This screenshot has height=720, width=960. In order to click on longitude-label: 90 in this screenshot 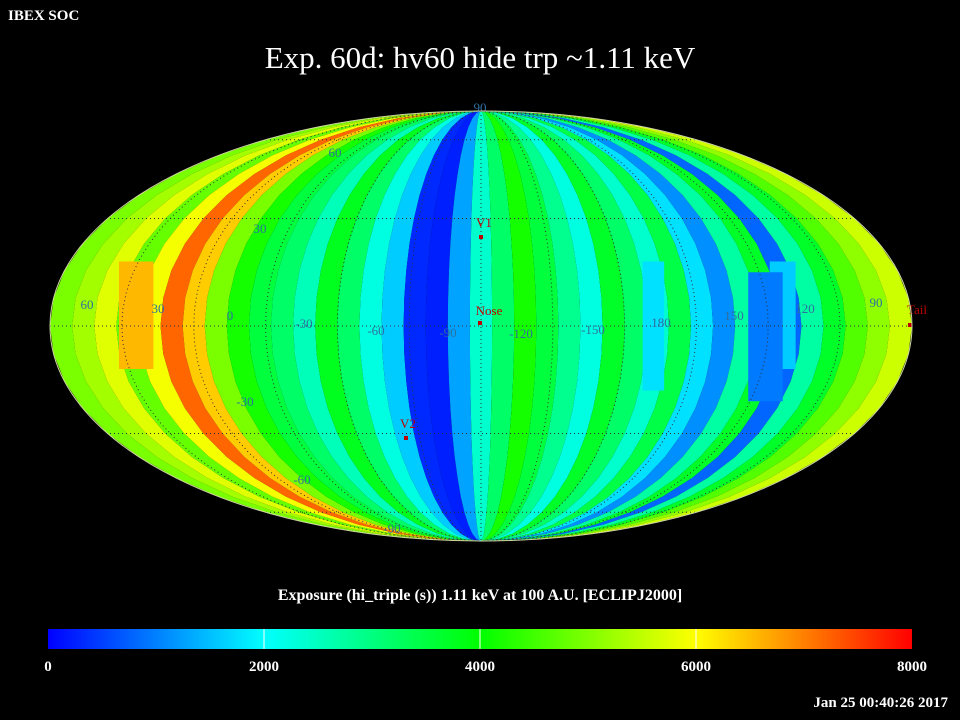, I will do `click(876, 302)`.